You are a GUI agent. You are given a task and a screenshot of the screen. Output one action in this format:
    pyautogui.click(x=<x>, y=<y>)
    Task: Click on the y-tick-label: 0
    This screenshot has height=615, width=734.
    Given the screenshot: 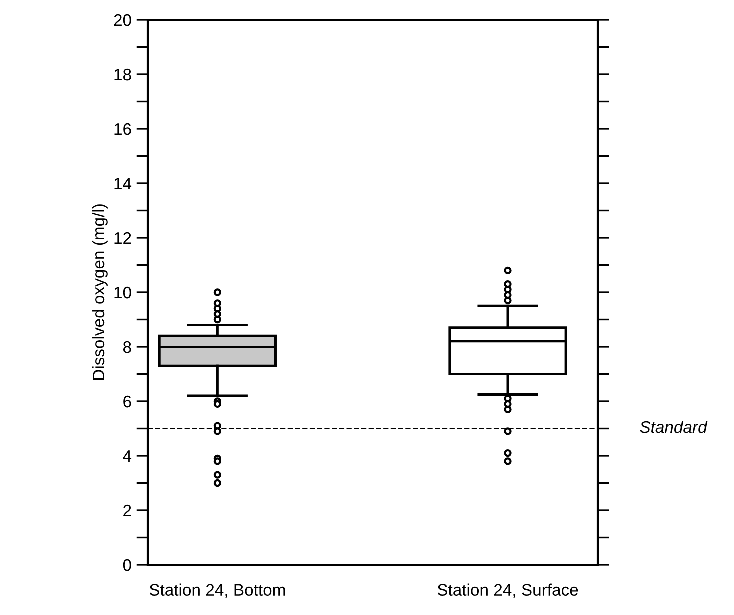 What is the action you would take?
    pyautogui.click(x=127, y=565)
    